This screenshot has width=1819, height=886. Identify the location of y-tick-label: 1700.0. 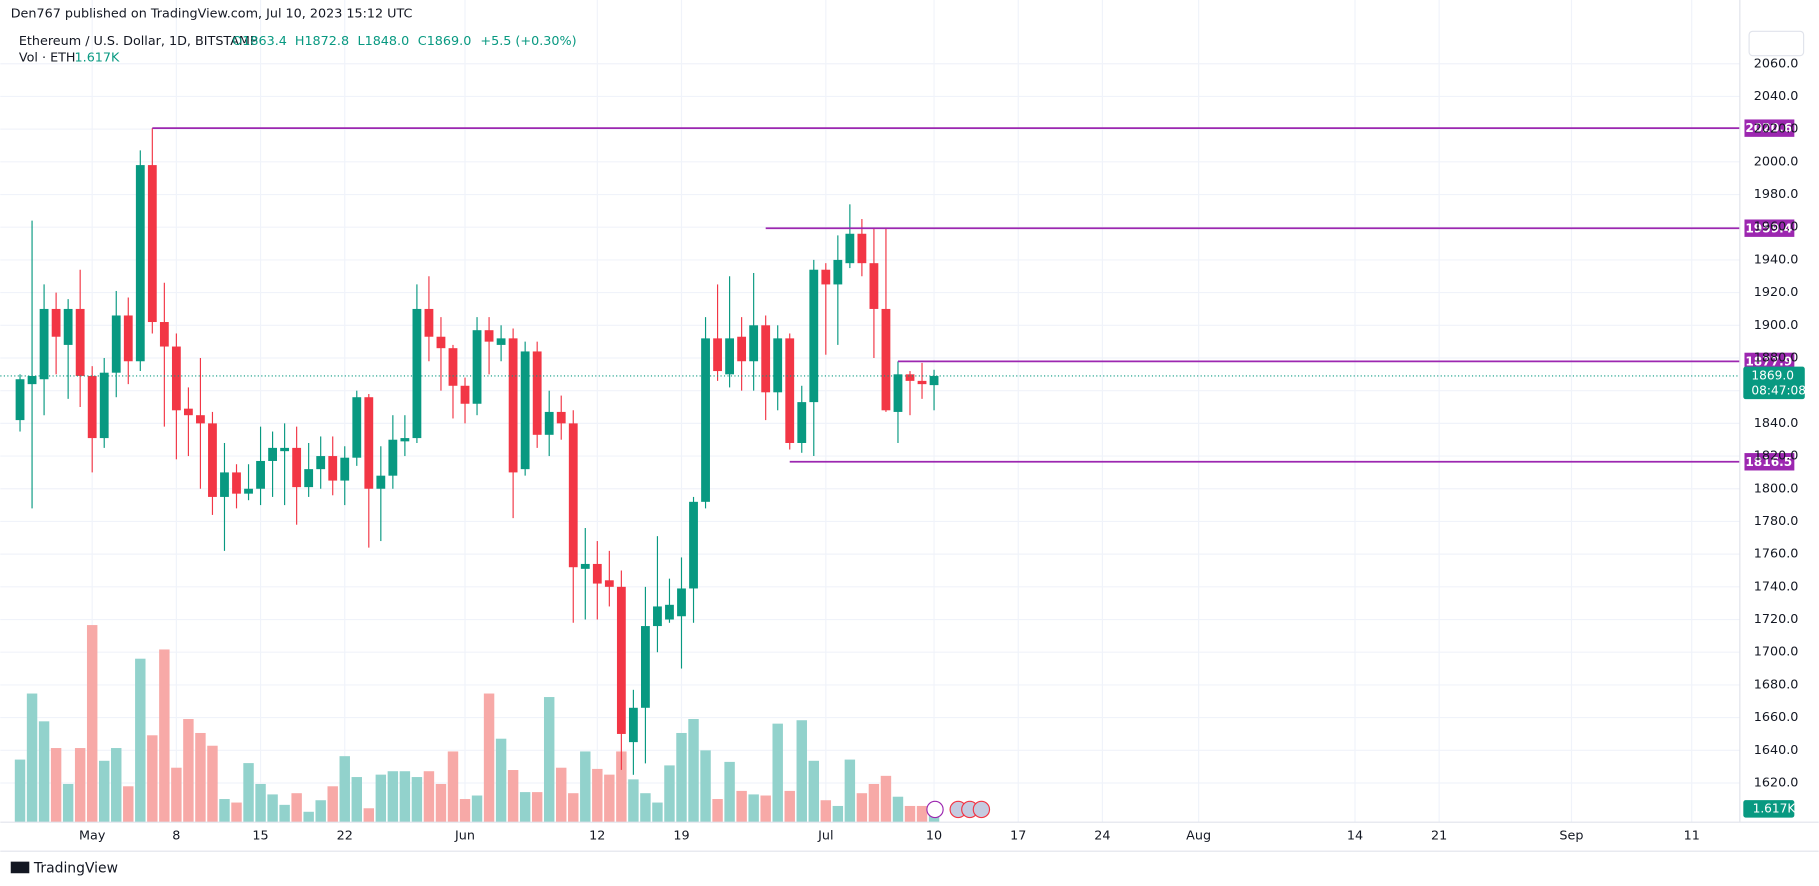
(1776, 652).